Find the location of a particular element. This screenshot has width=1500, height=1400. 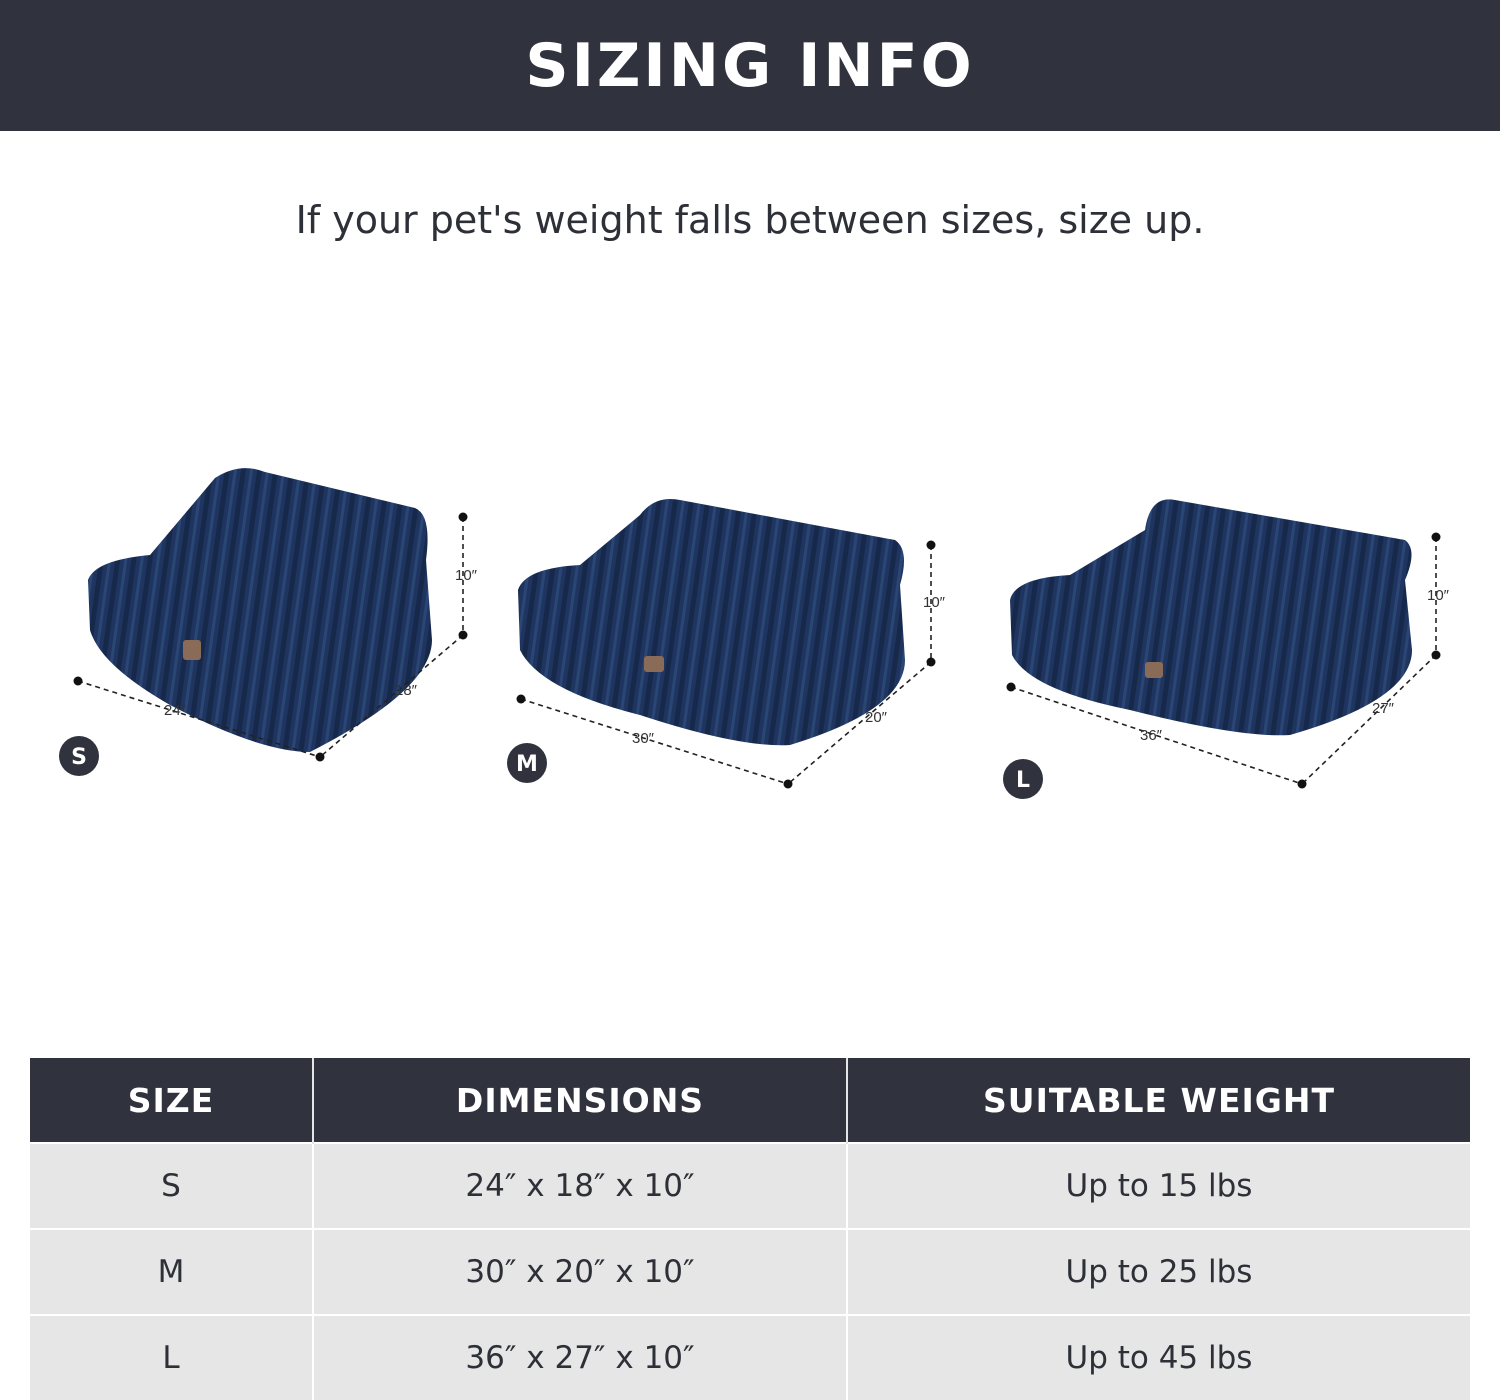

table-header-row: SIZE DIMENSIONS SUITABLE WEIGHT is located at coordinates (750, 1100).